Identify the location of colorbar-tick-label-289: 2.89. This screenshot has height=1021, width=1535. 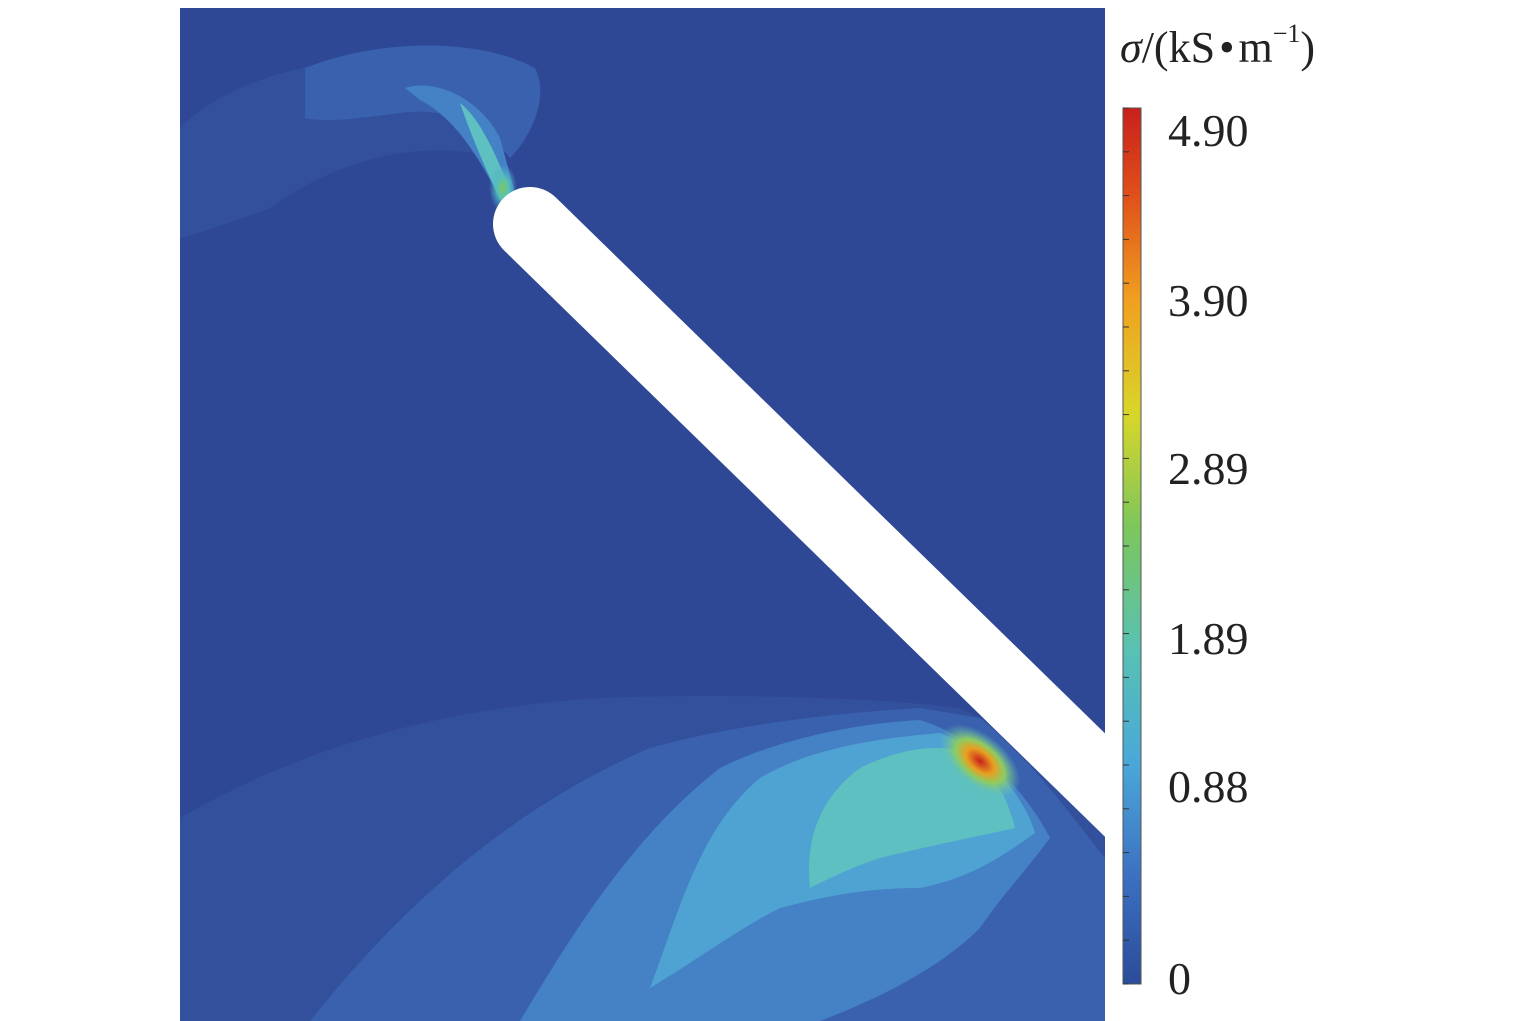
(1208, 468).